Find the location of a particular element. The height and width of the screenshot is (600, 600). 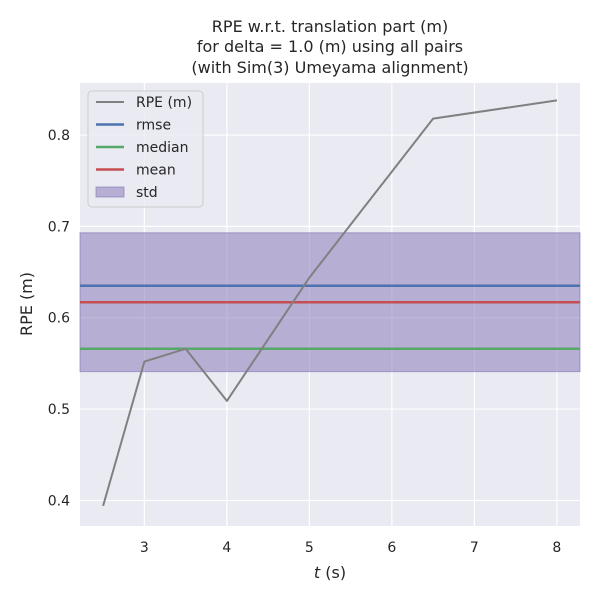

y-tick-label: 0.5 is located at coordinates (59, 410).